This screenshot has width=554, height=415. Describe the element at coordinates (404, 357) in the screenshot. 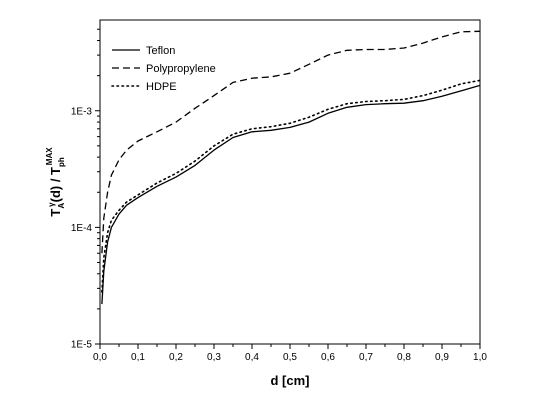

I see `x-tick-label: 0,8` at that location.